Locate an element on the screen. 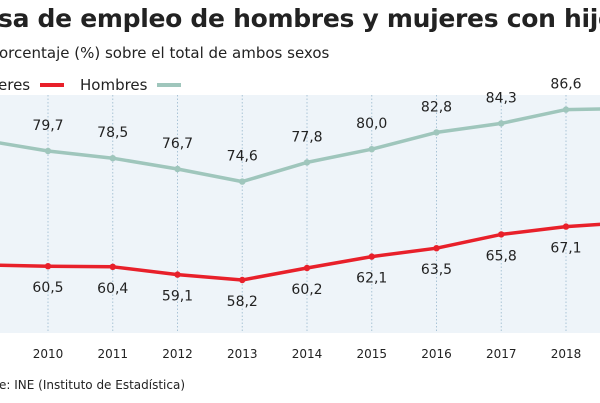 Image resolution: width=600 pixels, height=403 pixels. x-tick-label: 2010 is located at coordinates (48, 354).